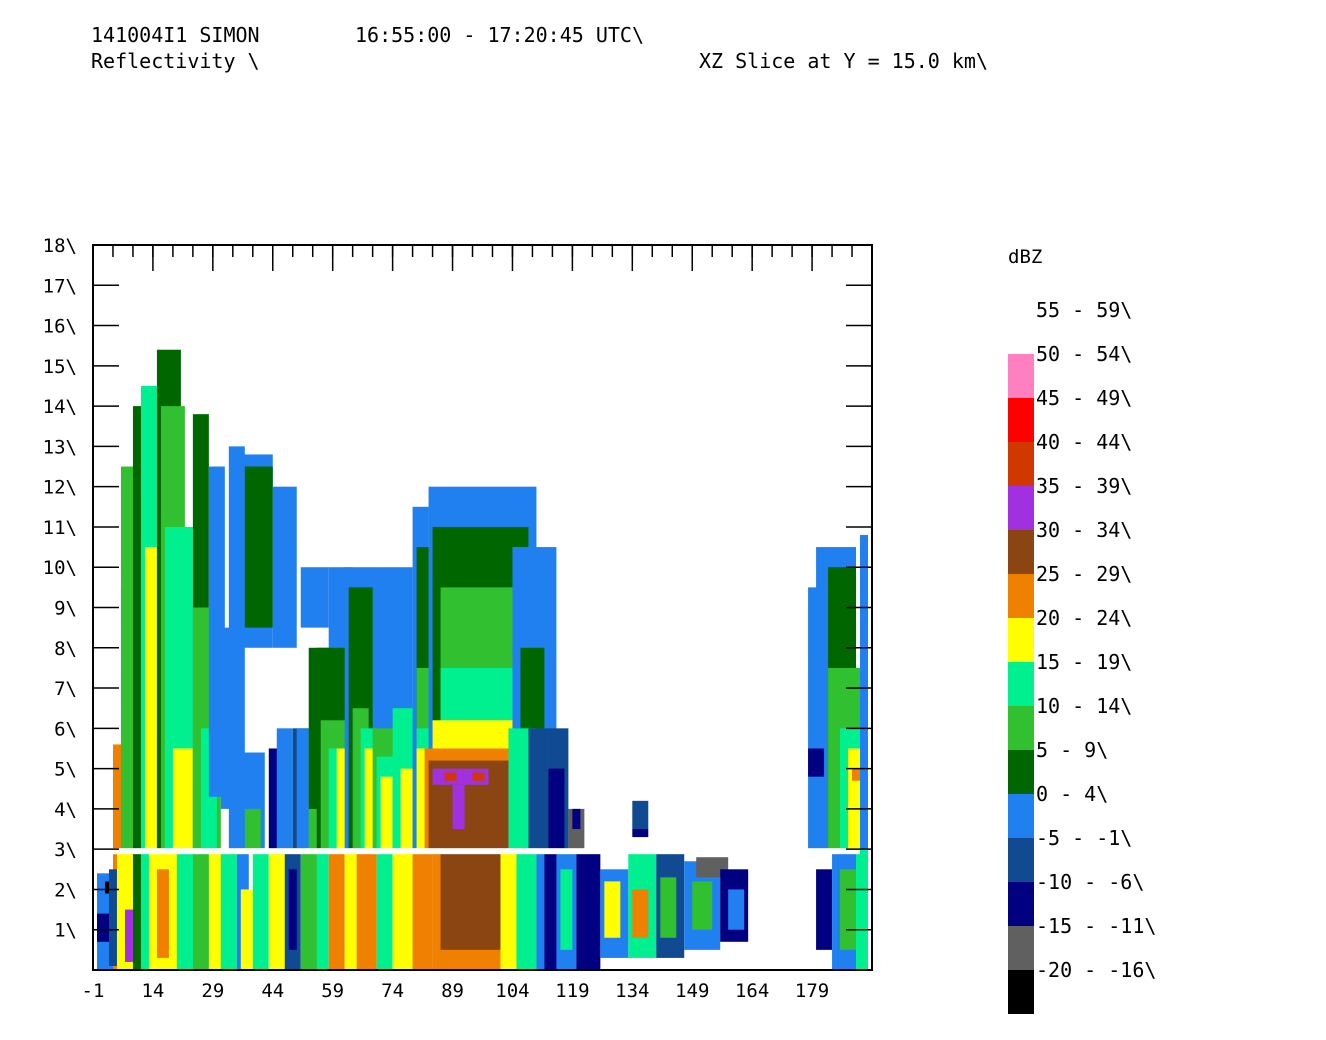 The height and width of the screenshot is (1040, 1326). I want to click on x-tick-label: -1, so click(93, 991).